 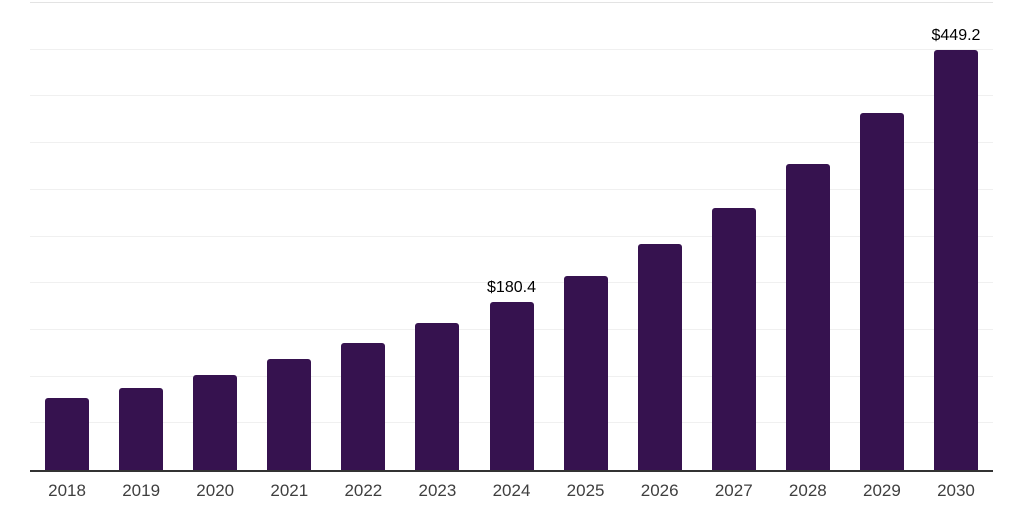 What do you see at coordinates (956, 490) in the screenshot?
I see `x-tick-label: 2030` at bounding box center [956, 490].